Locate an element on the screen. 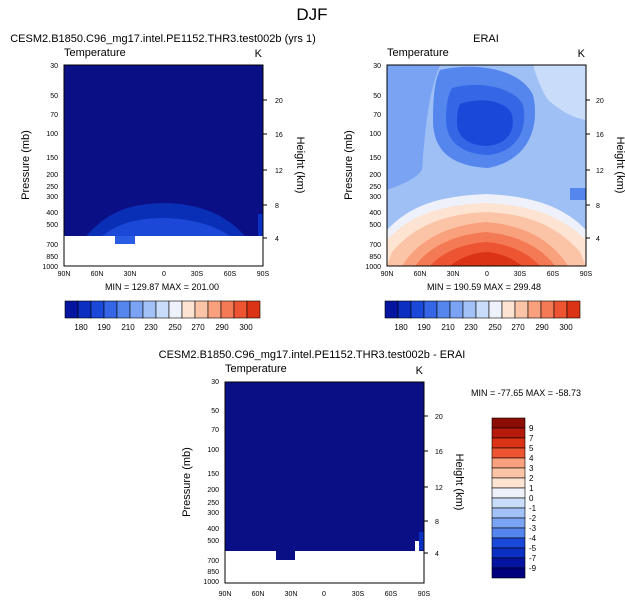 The image size is (625, 602). x-tick-label: 0 is located at coordinates (324, 594).